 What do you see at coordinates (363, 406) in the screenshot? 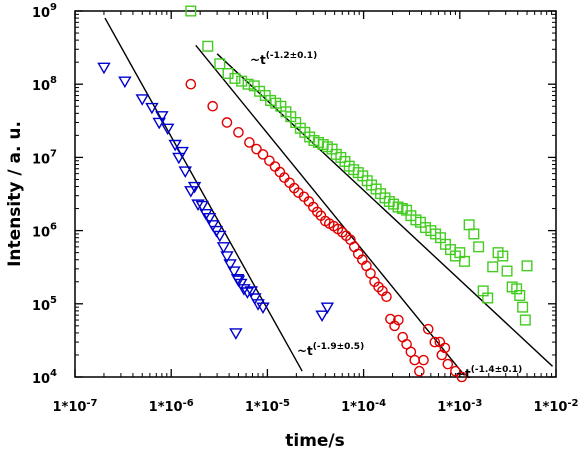
I see `x-tick-label: 1*10-4` at bounding box center [363, 406].